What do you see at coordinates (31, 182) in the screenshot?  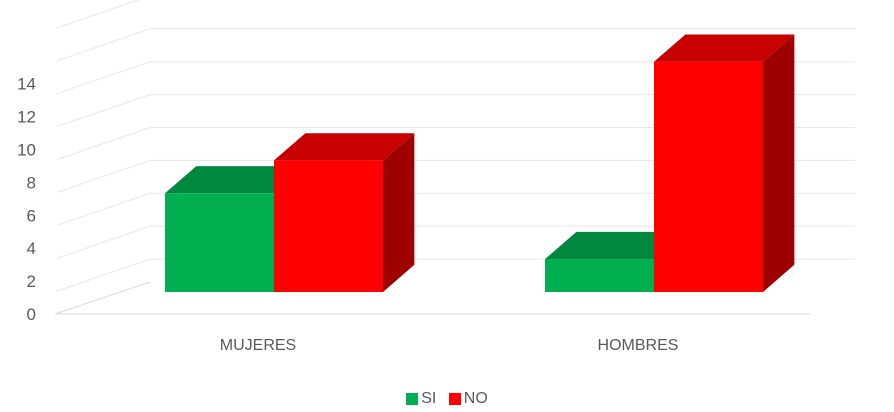 I see `y-tick-label: 8` at bounding box center [31, 182].